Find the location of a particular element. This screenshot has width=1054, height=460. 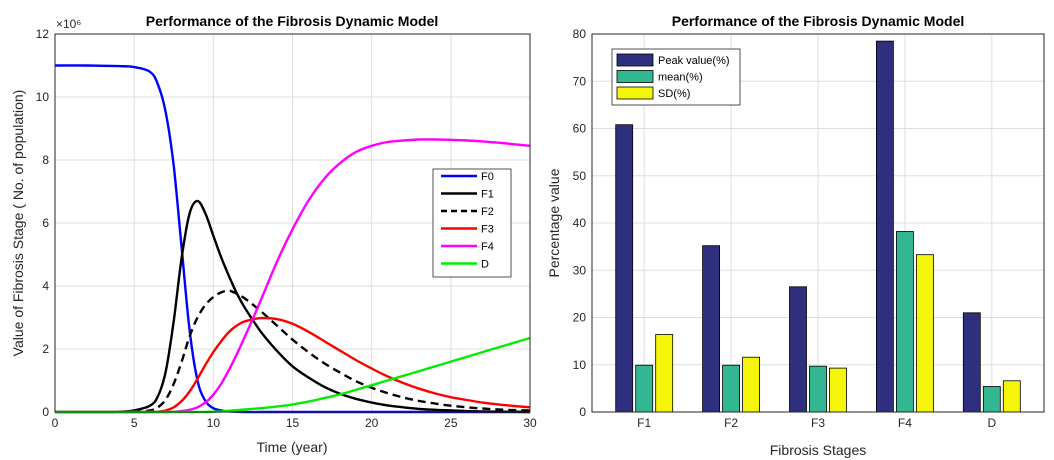

legend-label-f3: F3 is located at coordinates (487, 230).